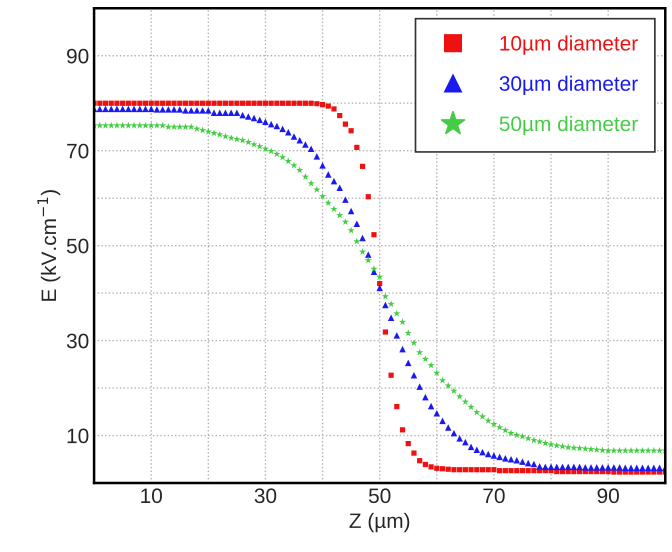  What do you see at coordinates (77, 246) in the screenshot?
I see `y-tick-label: 50` at bounding box center [77, 246].